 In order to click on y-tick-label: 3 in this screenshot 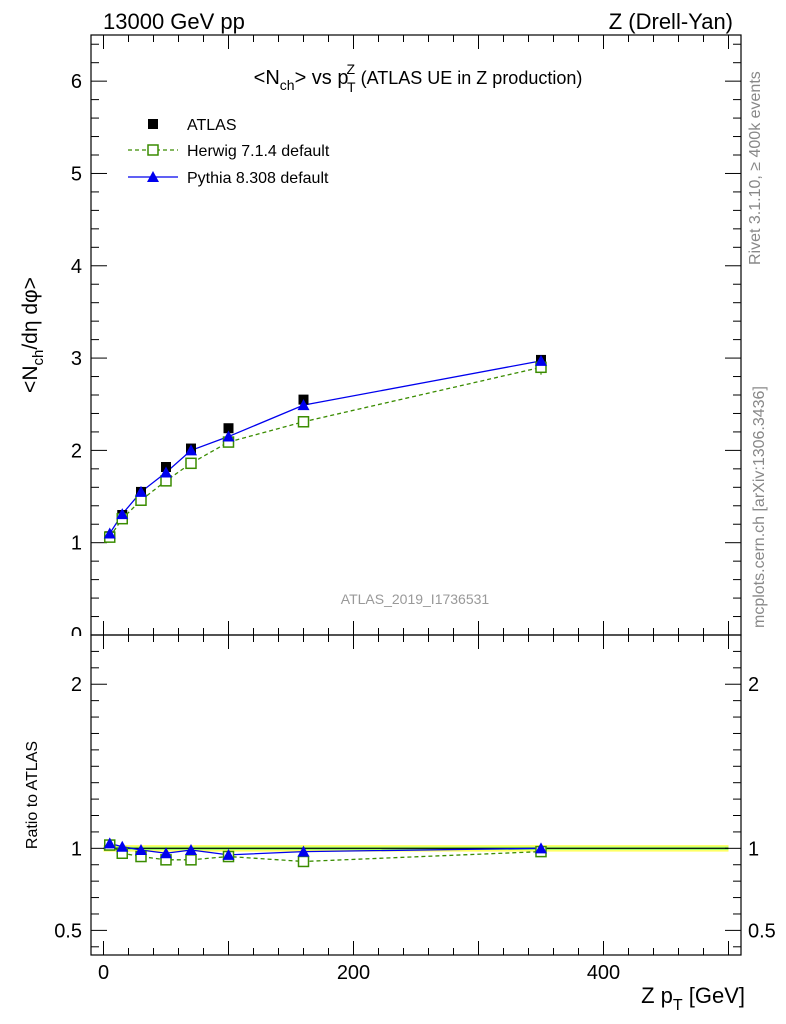, I will do `click(76, 359)`.